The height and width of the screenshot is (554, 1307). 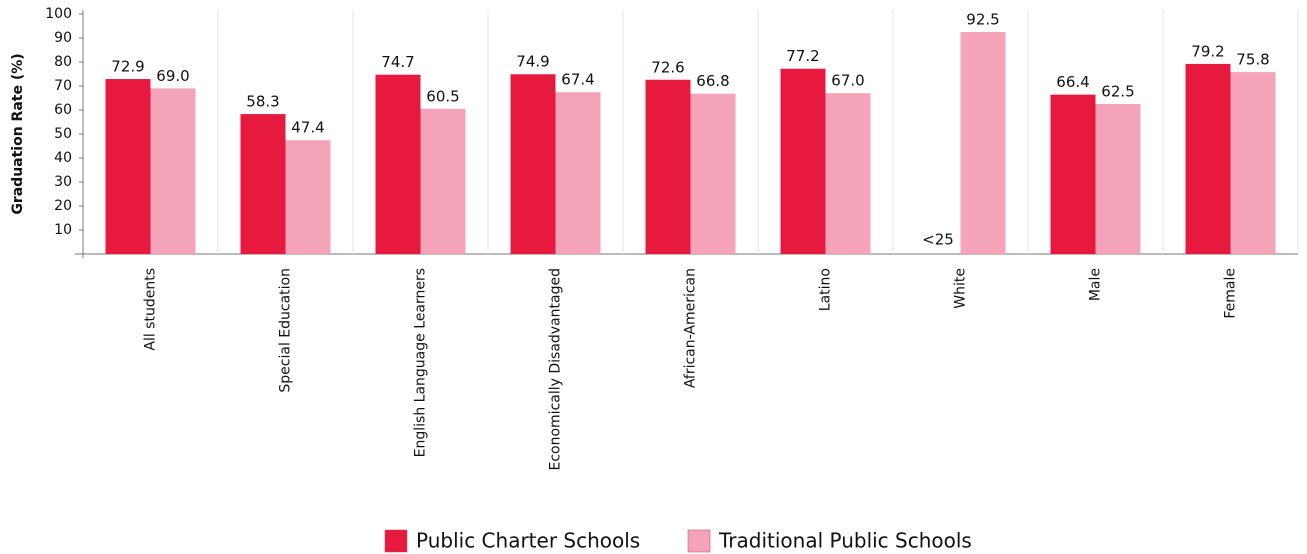 What do you see at coordinates (826, 289) in the screenshot?
I see `x-tick-label: Latino` at bounding box center [826, 289].